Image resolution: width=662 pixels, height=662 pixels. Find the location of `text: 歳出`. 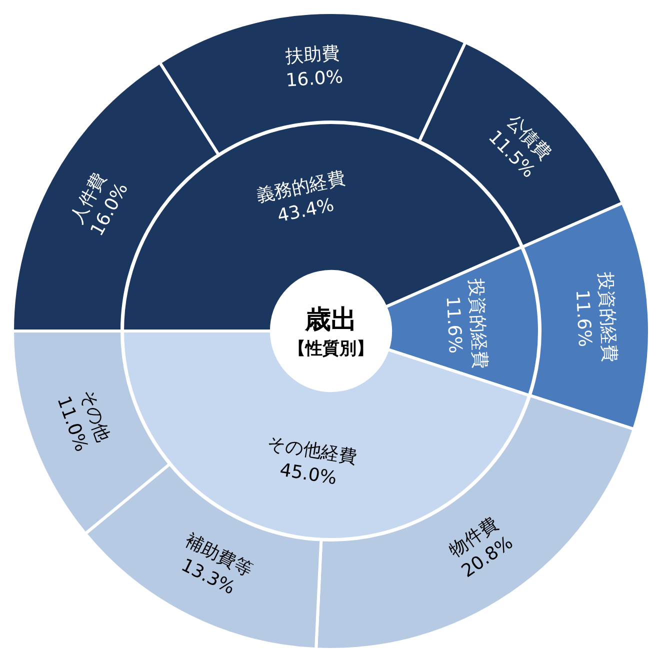

text: 歳出 is located at coordinates (331, 320).